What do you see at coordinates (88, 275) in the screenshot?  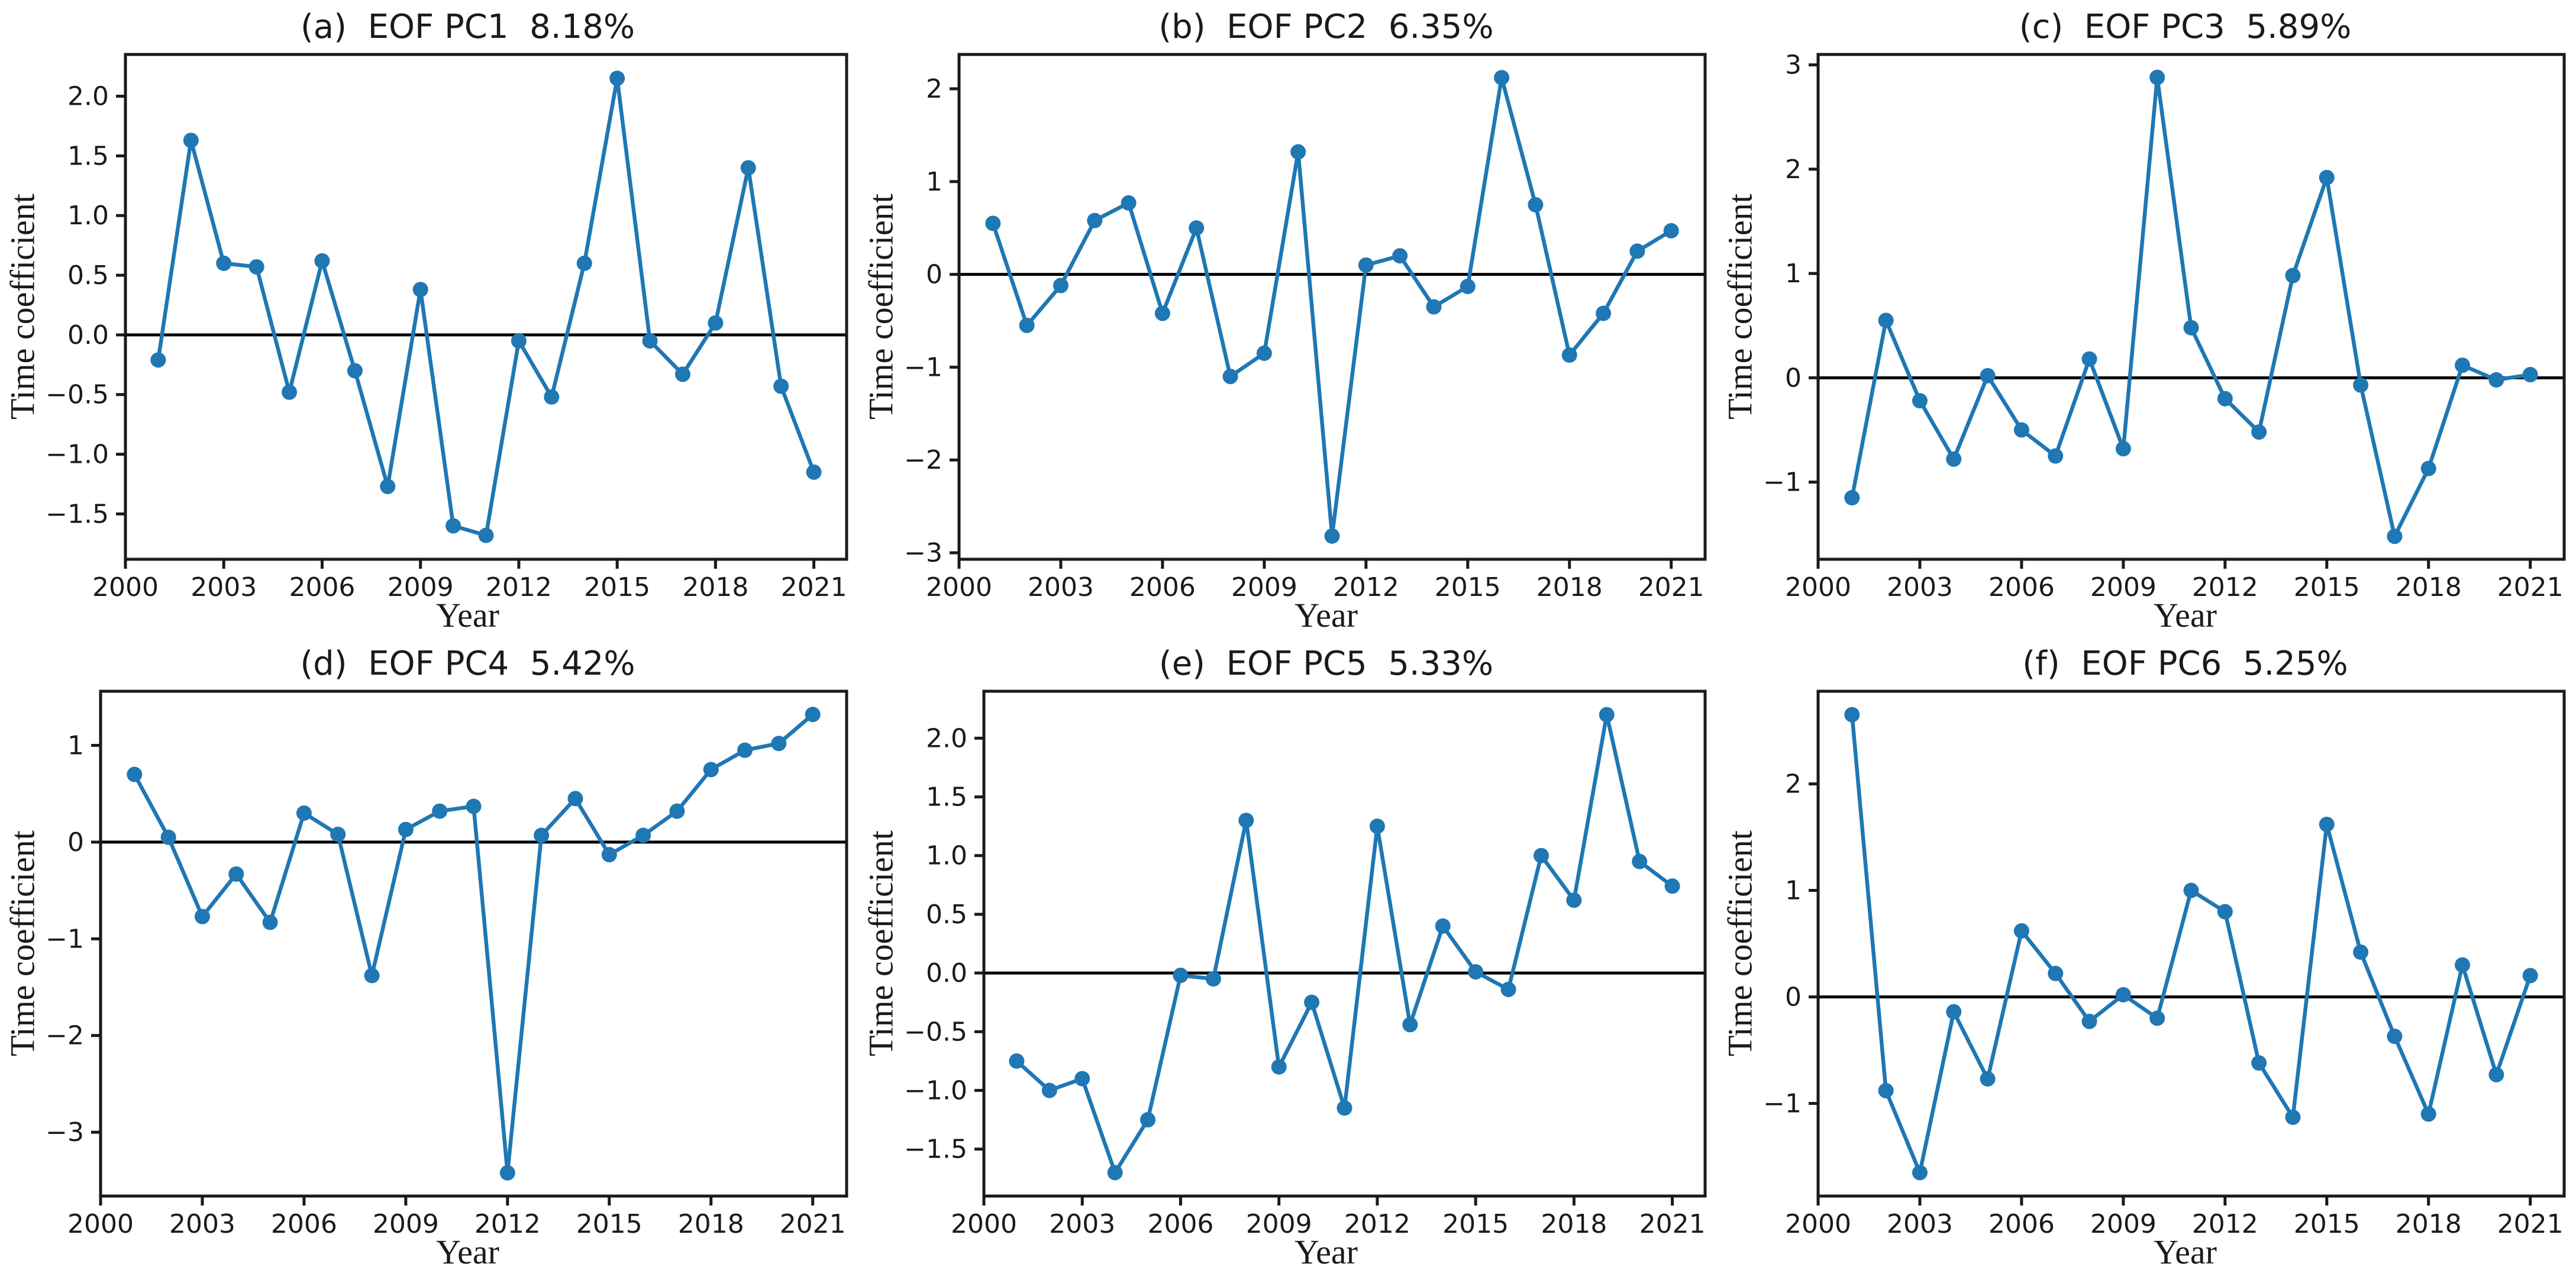 I see `y-tick-label: 0.5` at bounding box center [88, 275].